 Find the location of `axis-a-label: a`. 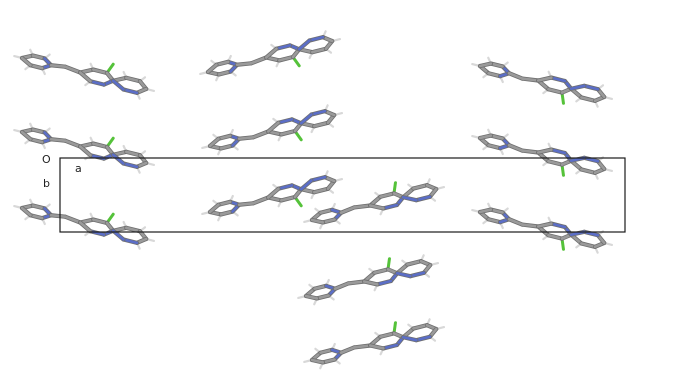

axis-a-label: a is located at coordinates (78, 168).